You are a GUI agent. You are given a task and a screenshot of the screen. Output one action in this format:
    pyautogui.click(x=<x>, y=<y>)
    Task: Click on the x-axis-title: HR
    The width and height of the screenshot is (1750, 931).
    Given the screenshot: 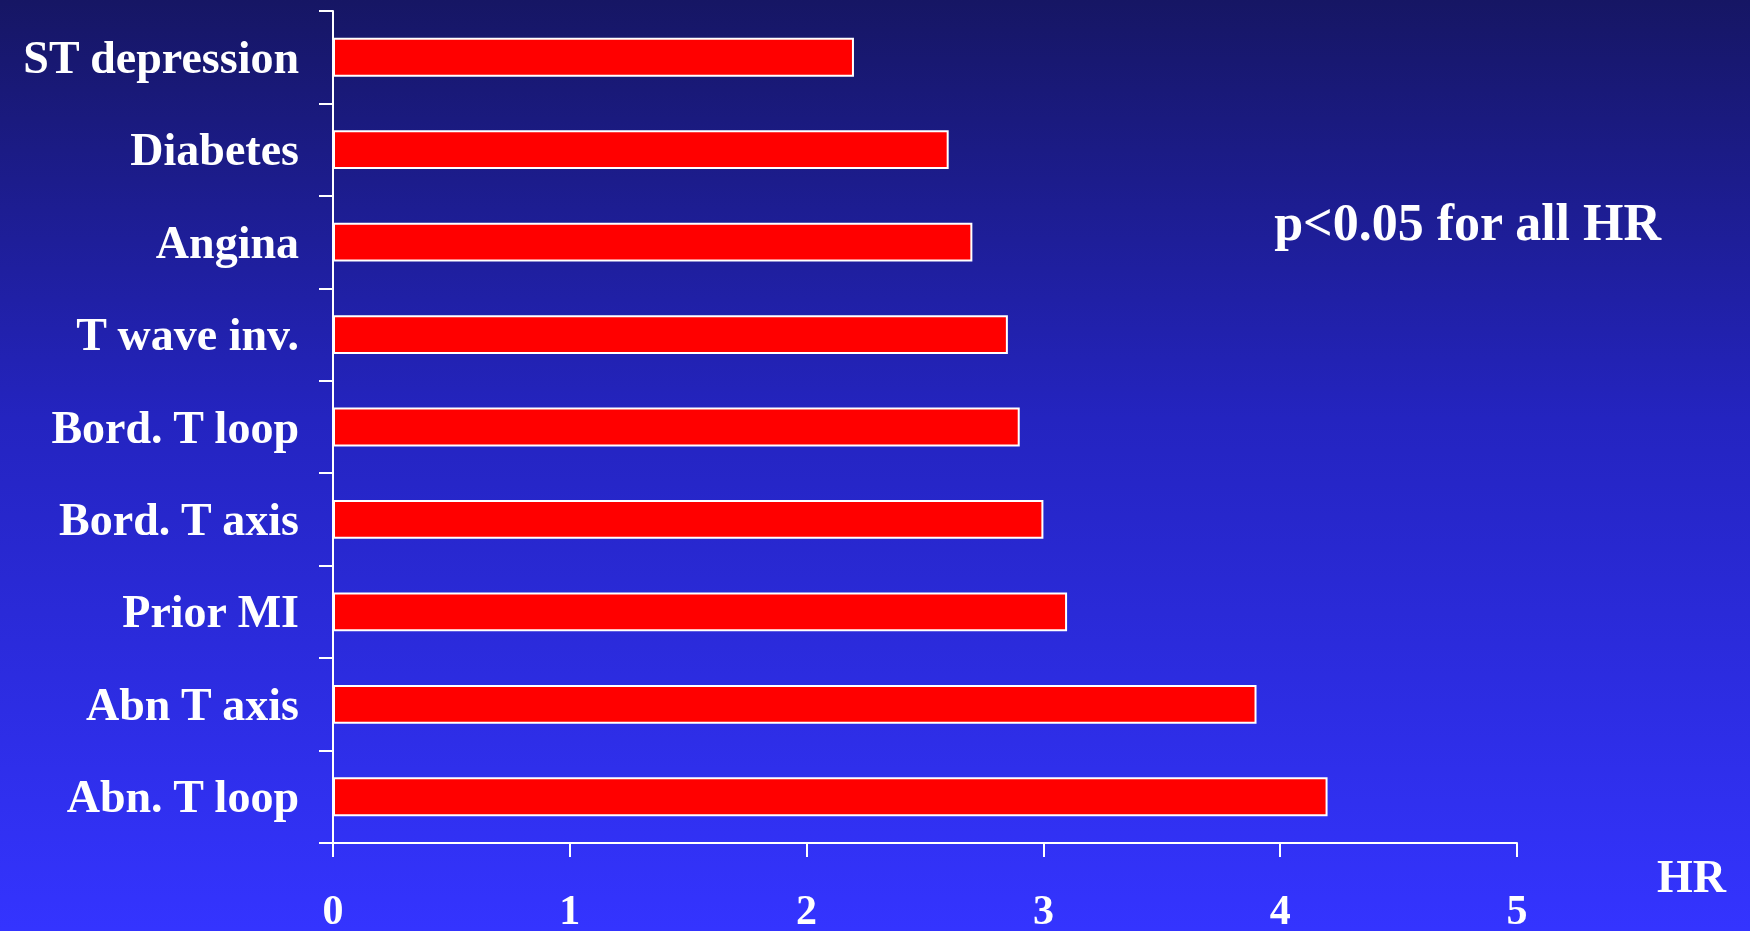 What is the action you would take?
    pyautogui.click(x=1692, y=876)
    